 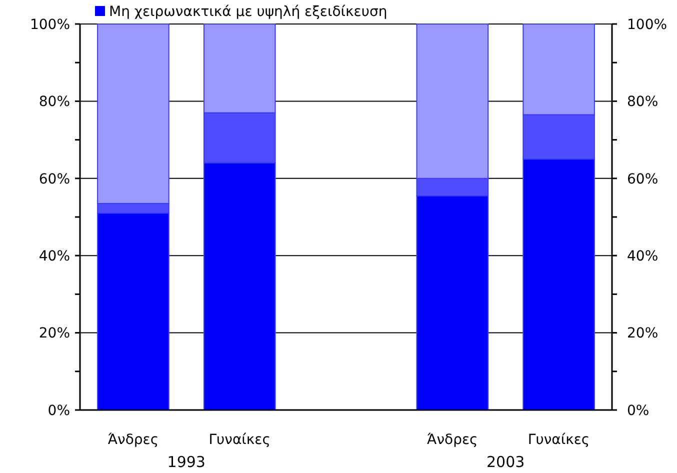 What do you see at coordinates (54, 334) in the screenshot?
I see `y-tick-label: 20%` at bounding box center [54, 334].